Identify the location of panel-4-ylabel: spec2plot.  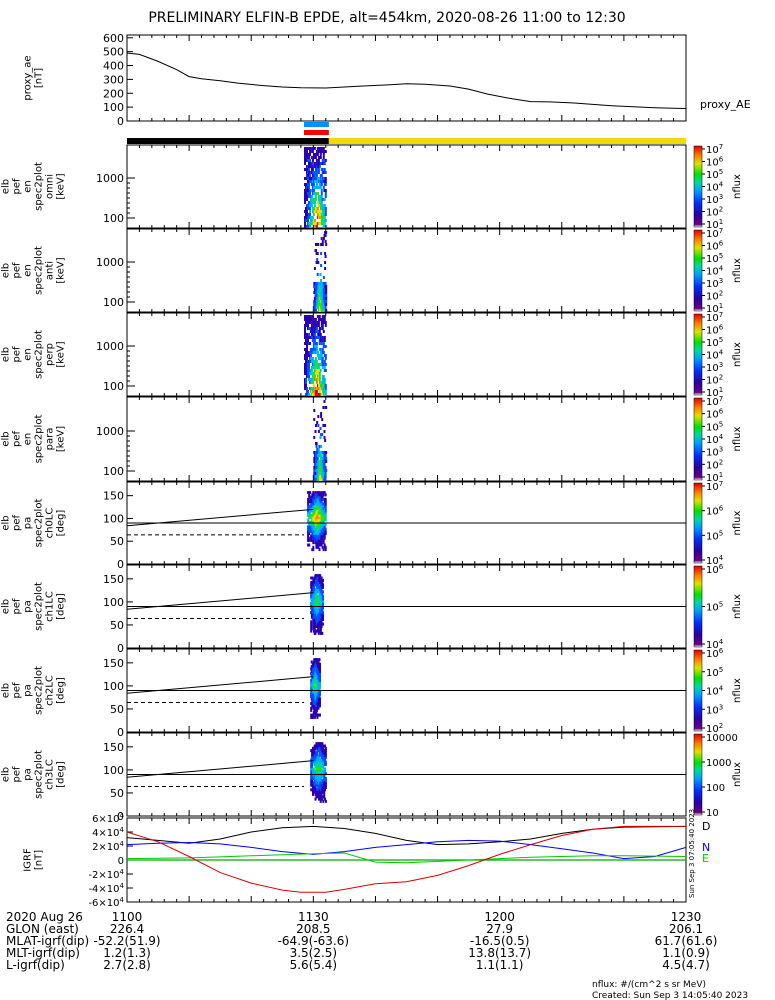
(39, 439).